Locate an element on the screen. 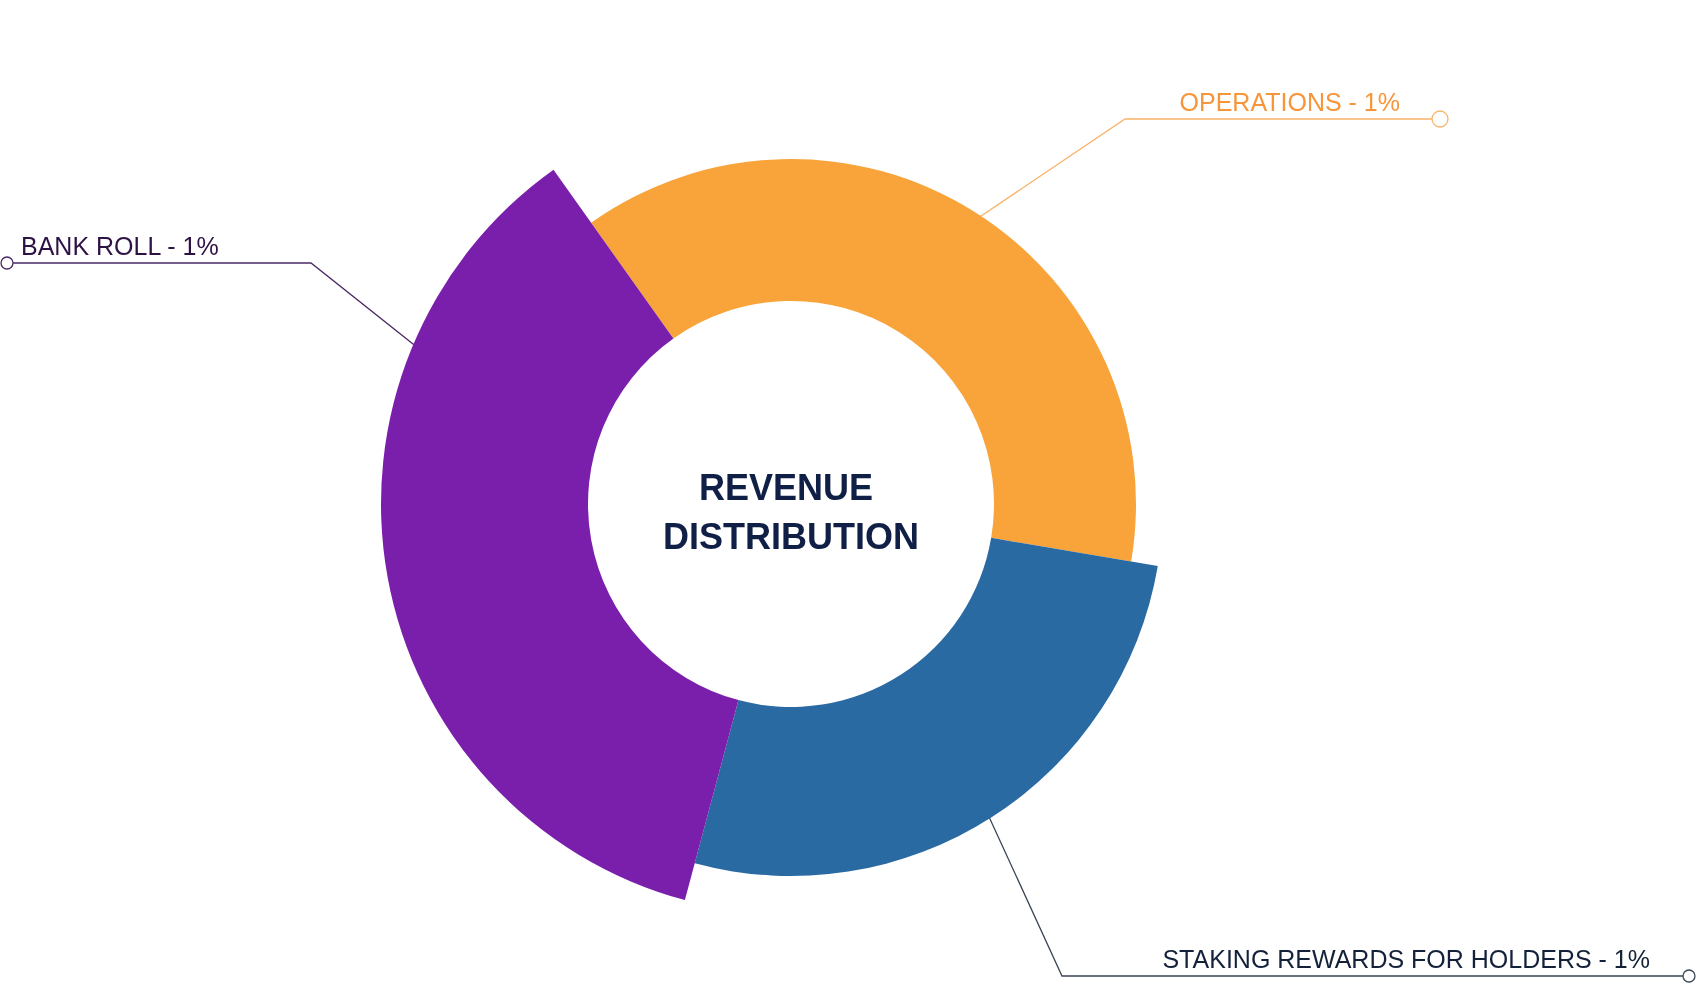 This screenshot has width=1697, height=1005. slice-label: BANK ROLL - 1% is located at coordinates (120, 246).